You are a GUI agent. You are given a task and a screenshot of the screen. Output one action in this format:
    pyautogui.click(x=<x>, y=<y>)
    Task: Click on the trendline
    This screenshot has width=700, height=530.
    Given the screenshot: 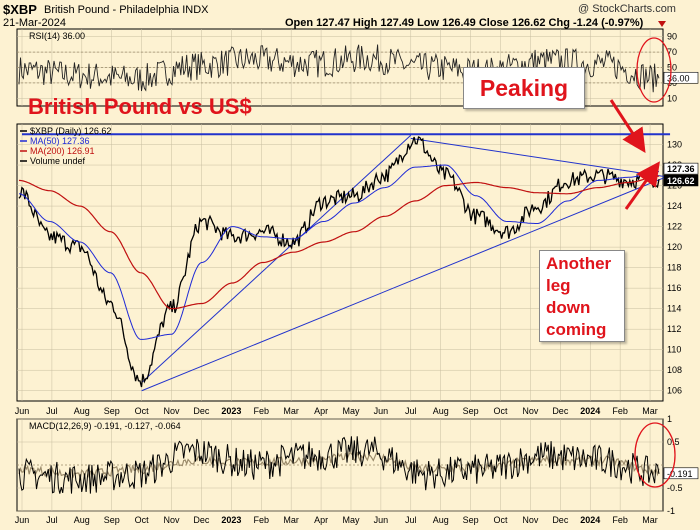 What is the action you would take?
    pyautogui.click(x=540, y=157)
    